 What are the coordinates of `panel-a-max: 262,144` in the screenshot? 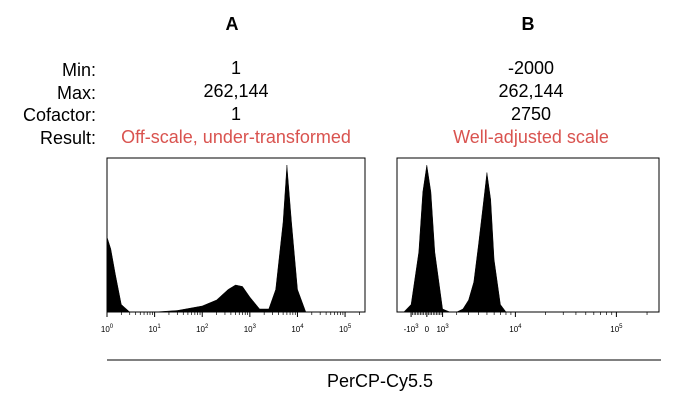 It's located at (236, 91).